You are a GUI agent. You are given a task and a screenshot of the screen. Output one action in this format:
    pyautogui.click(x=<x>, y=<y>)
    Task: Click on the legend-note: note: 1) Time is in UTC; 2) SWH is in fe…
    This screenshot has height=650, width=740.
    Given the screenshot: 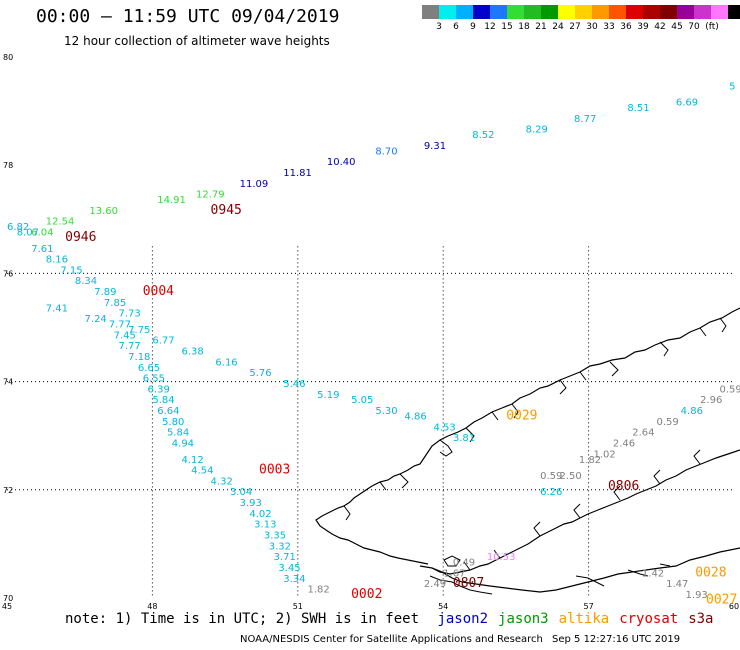 What is the action you would take?
    pyautogui.click(x=399, y=619)
    